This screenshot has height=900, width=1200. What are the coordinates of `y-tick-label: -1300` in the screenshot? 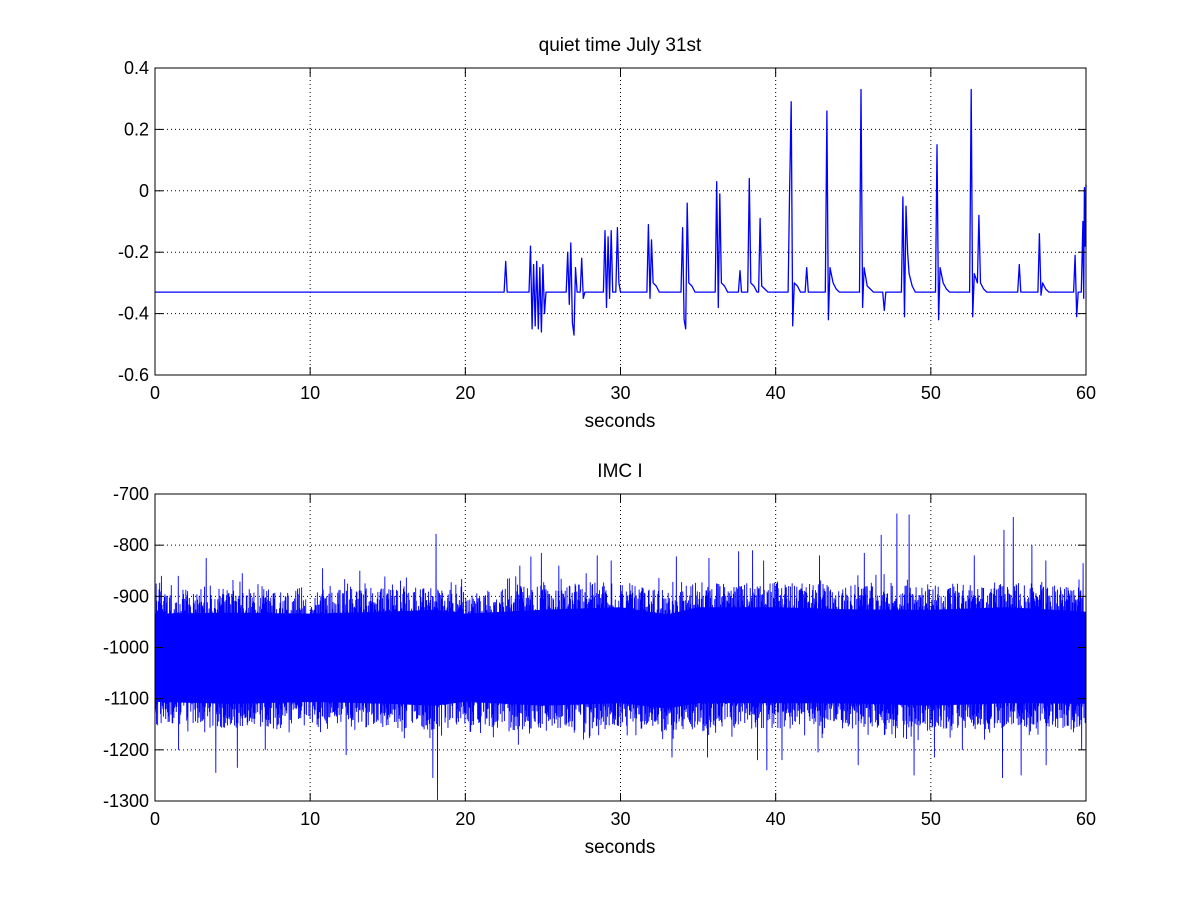 It's located at (126, 801).